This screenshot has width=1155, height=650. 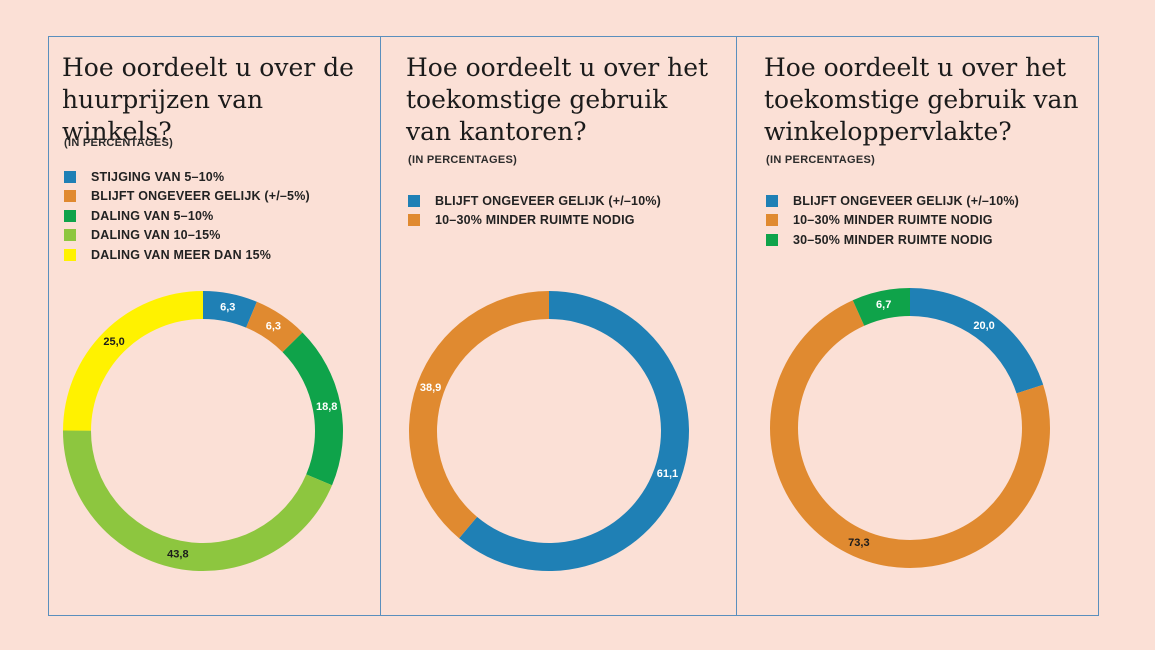 What do you see at coordinates (883, 305) in the screenshot?
I see `donut-value-label: 6,7` at bounding box center [883, 305].